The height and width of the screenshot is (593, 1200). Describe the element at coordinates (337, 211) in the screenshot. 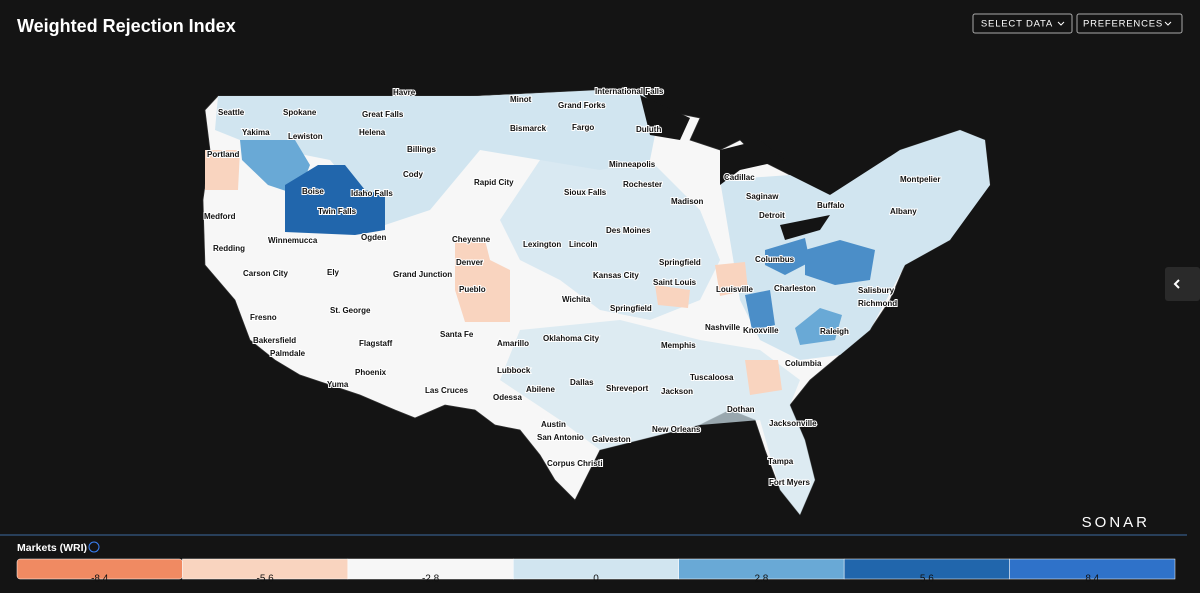

I see `city-label: Twin Falls` at that location.